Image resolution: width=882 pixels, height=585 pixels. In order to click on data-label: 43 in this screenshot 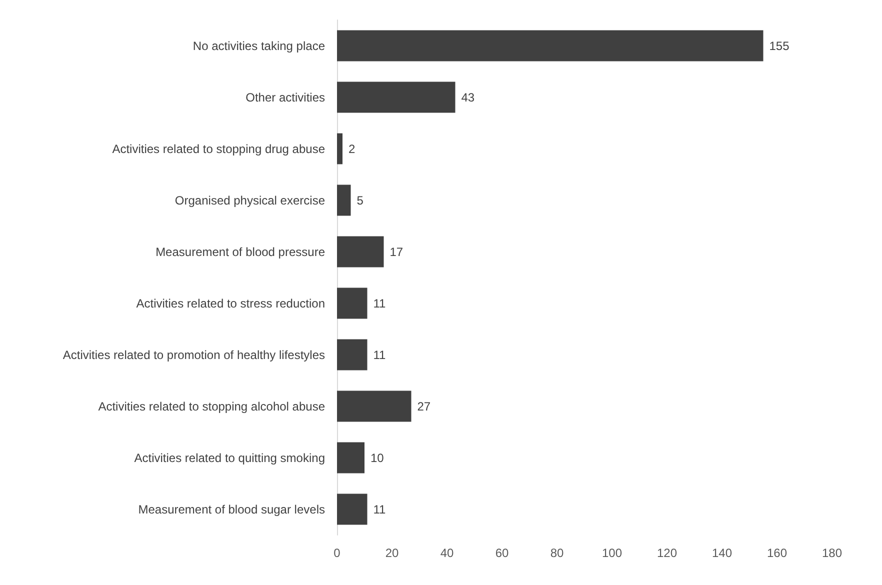, I will do `click(468, 97)`.